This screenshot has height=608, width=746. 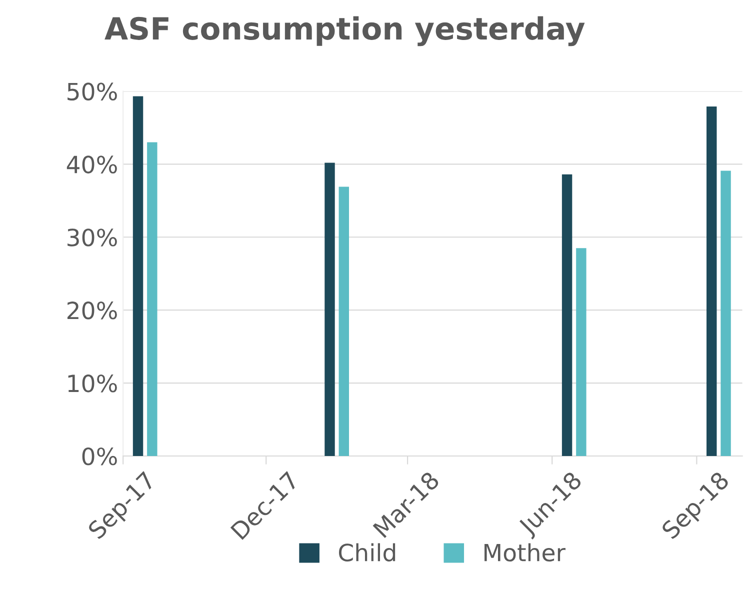 What do you see at coordinates (92, 383) in the screenshot?
I see `y-tick-label: 10%` at bounding box center [92, 383].